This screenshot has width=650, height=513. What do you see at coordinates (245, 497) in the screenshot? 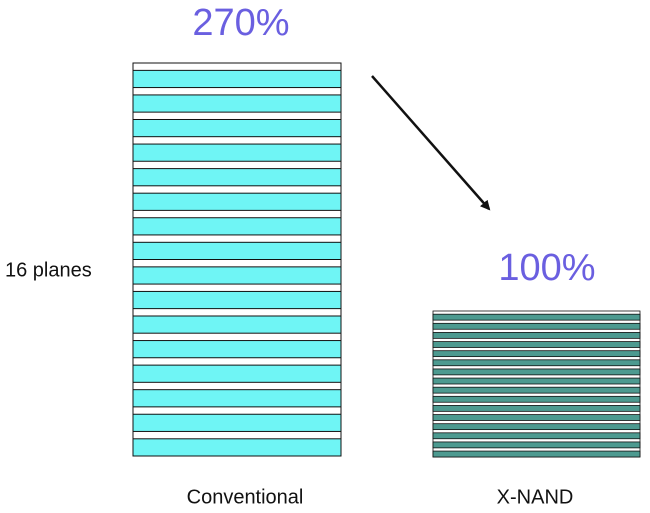
I see `conventional-label: Conventional` at bounding box center [245, 497].